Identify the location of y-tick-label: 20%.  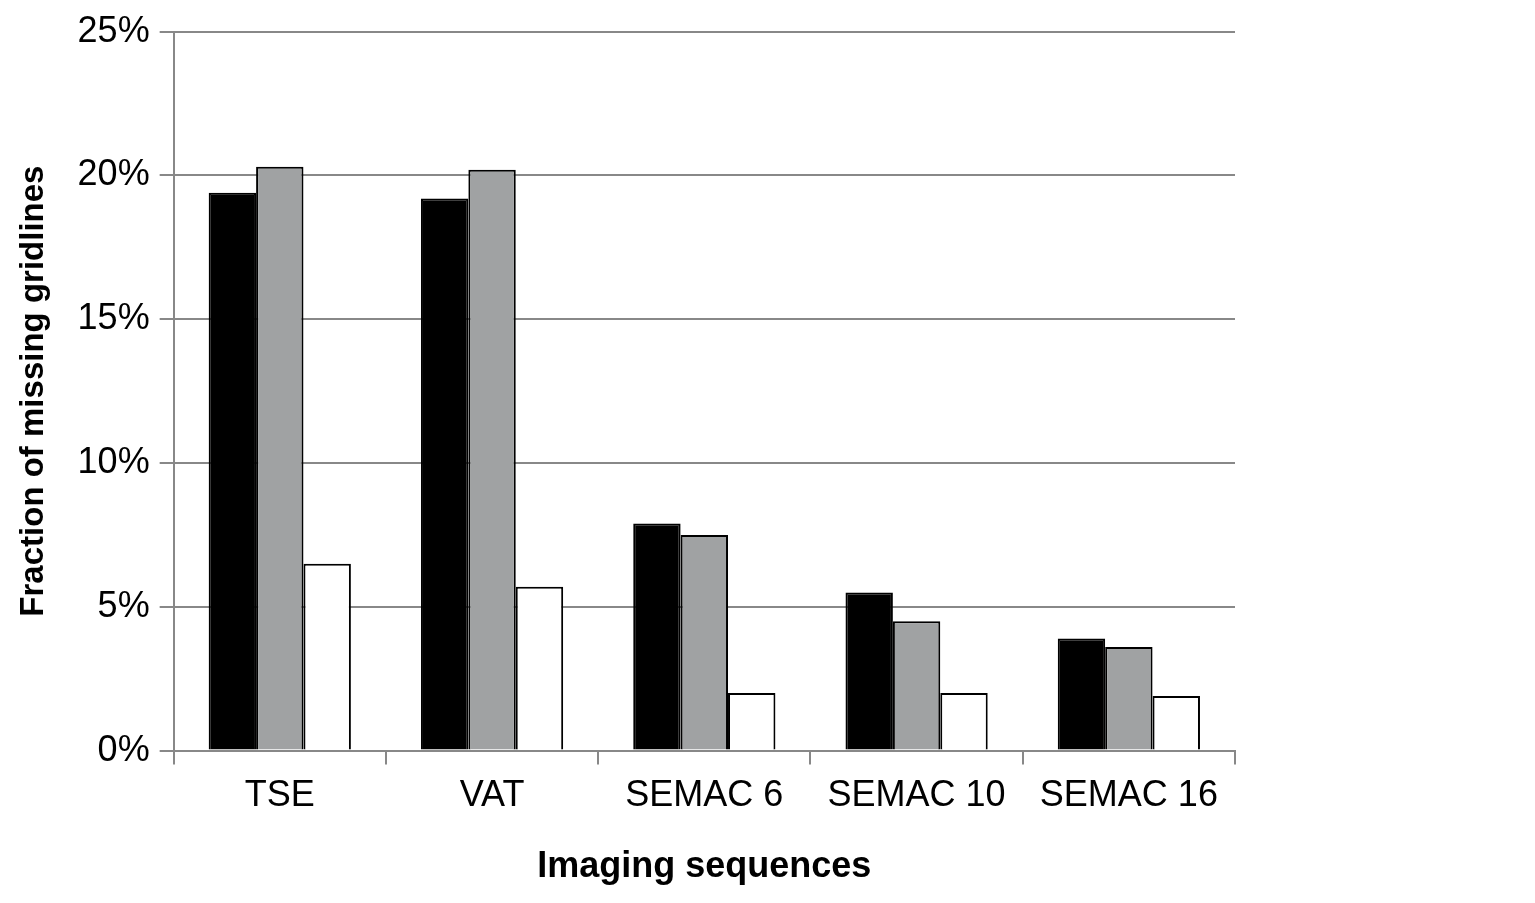
(113, 173).